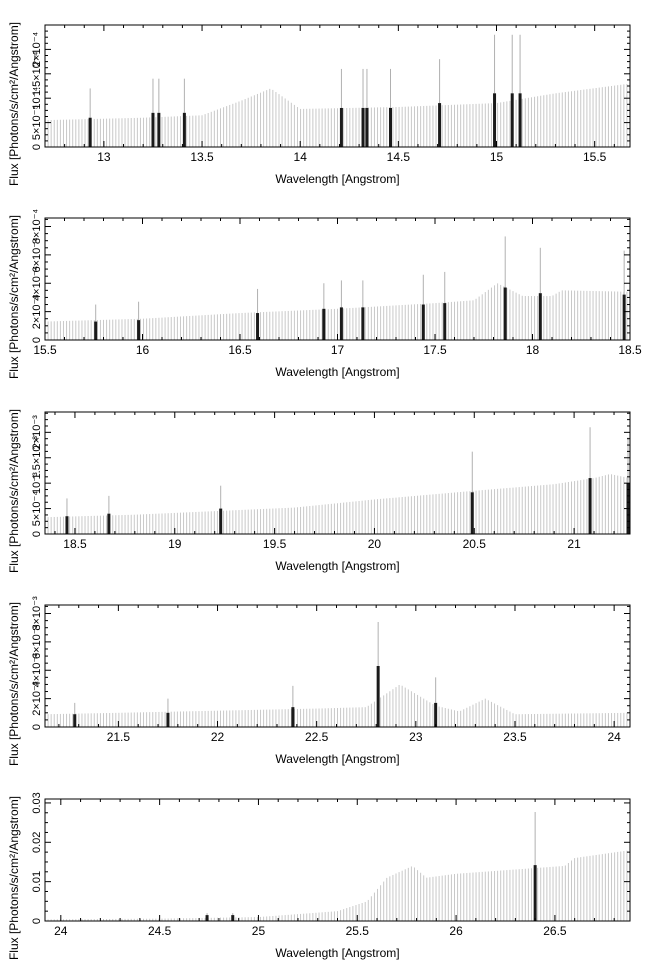 Image resolution: width=652 pixels, height=972 pixels. I want to click on y-tick-label: 1.5×10⁻³, so click(37, 458).